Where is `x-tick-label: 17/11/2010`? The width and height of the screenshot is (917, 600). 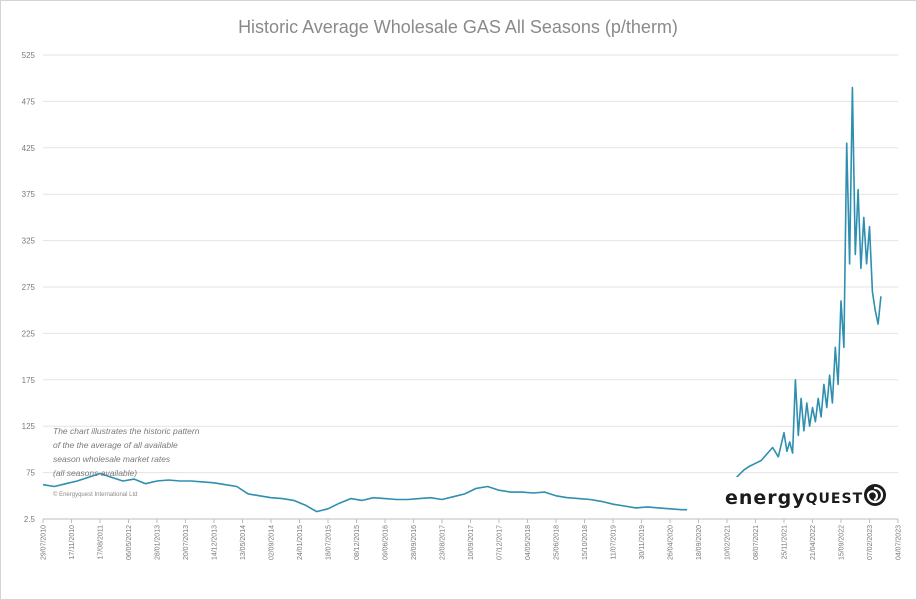
x-tick-label: 17/11/2010 is located at coordinates (72, 542).